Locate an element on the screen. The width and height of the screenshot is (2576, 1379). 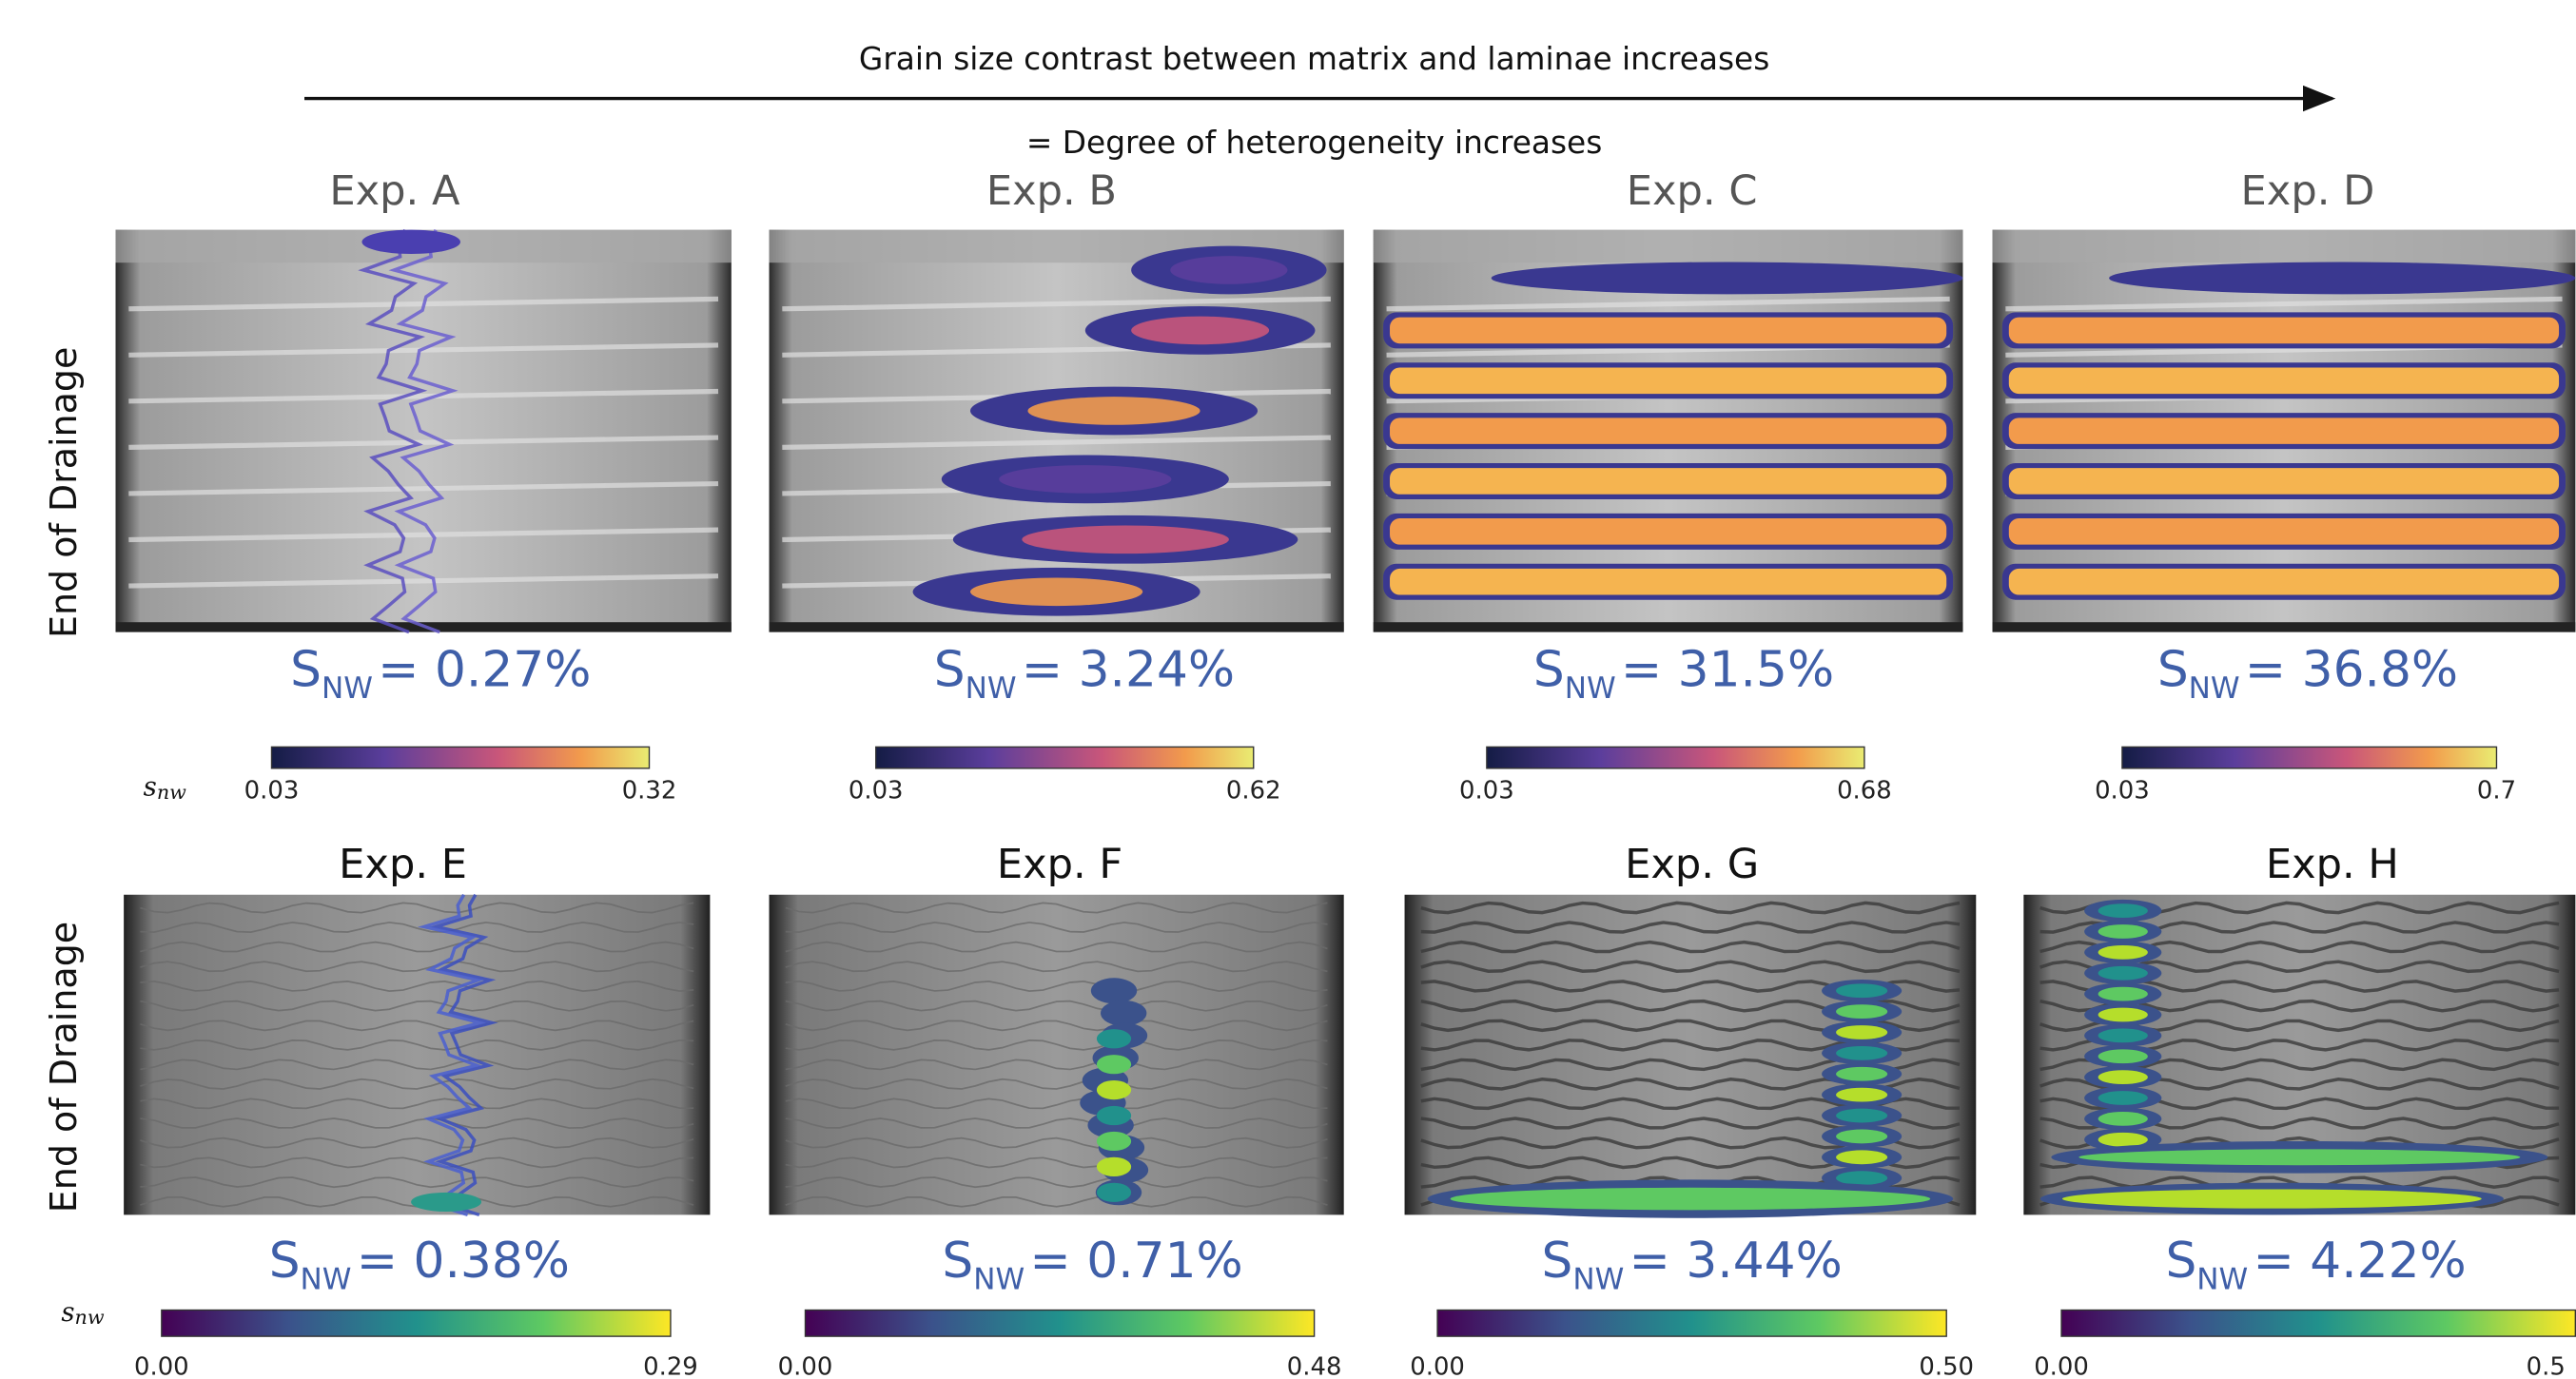
colorbar-max: 0.50 is located at coordinates (1947, 1366).